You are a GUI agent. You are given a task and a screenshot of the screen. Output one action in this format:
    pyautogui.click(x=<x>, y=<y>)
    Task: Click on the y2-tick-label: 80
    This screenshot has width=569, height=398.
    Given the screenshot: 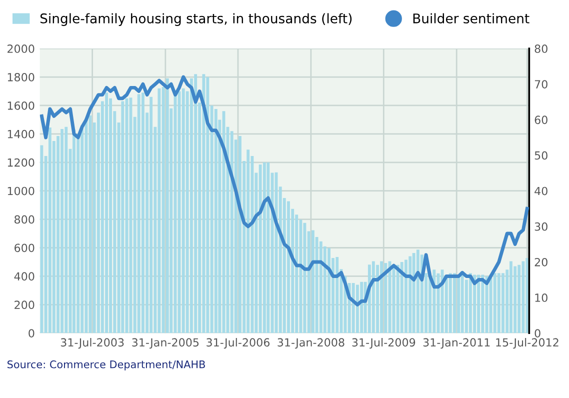 What is the action you would take?
    pyautogui.click(x=541, y=48)
    